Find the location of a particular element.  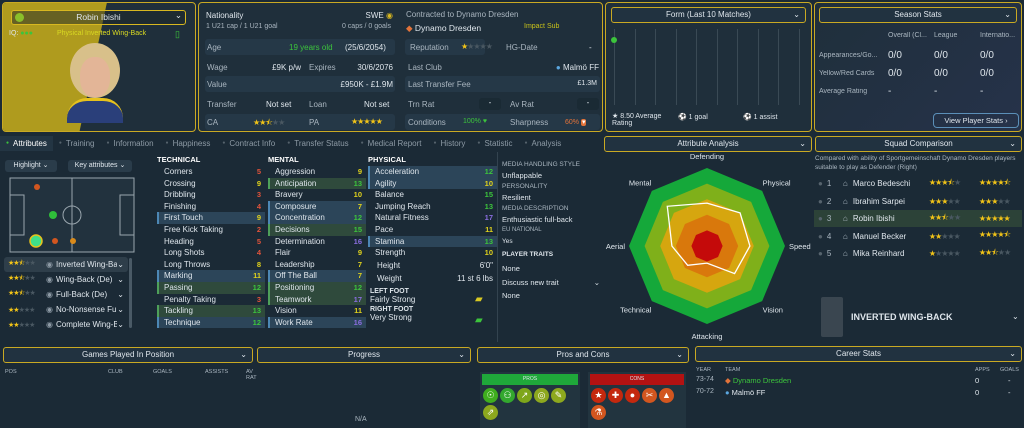

player-name-dropdown: Robin Ibishi ⌄ is located at coordinates (98, 17).